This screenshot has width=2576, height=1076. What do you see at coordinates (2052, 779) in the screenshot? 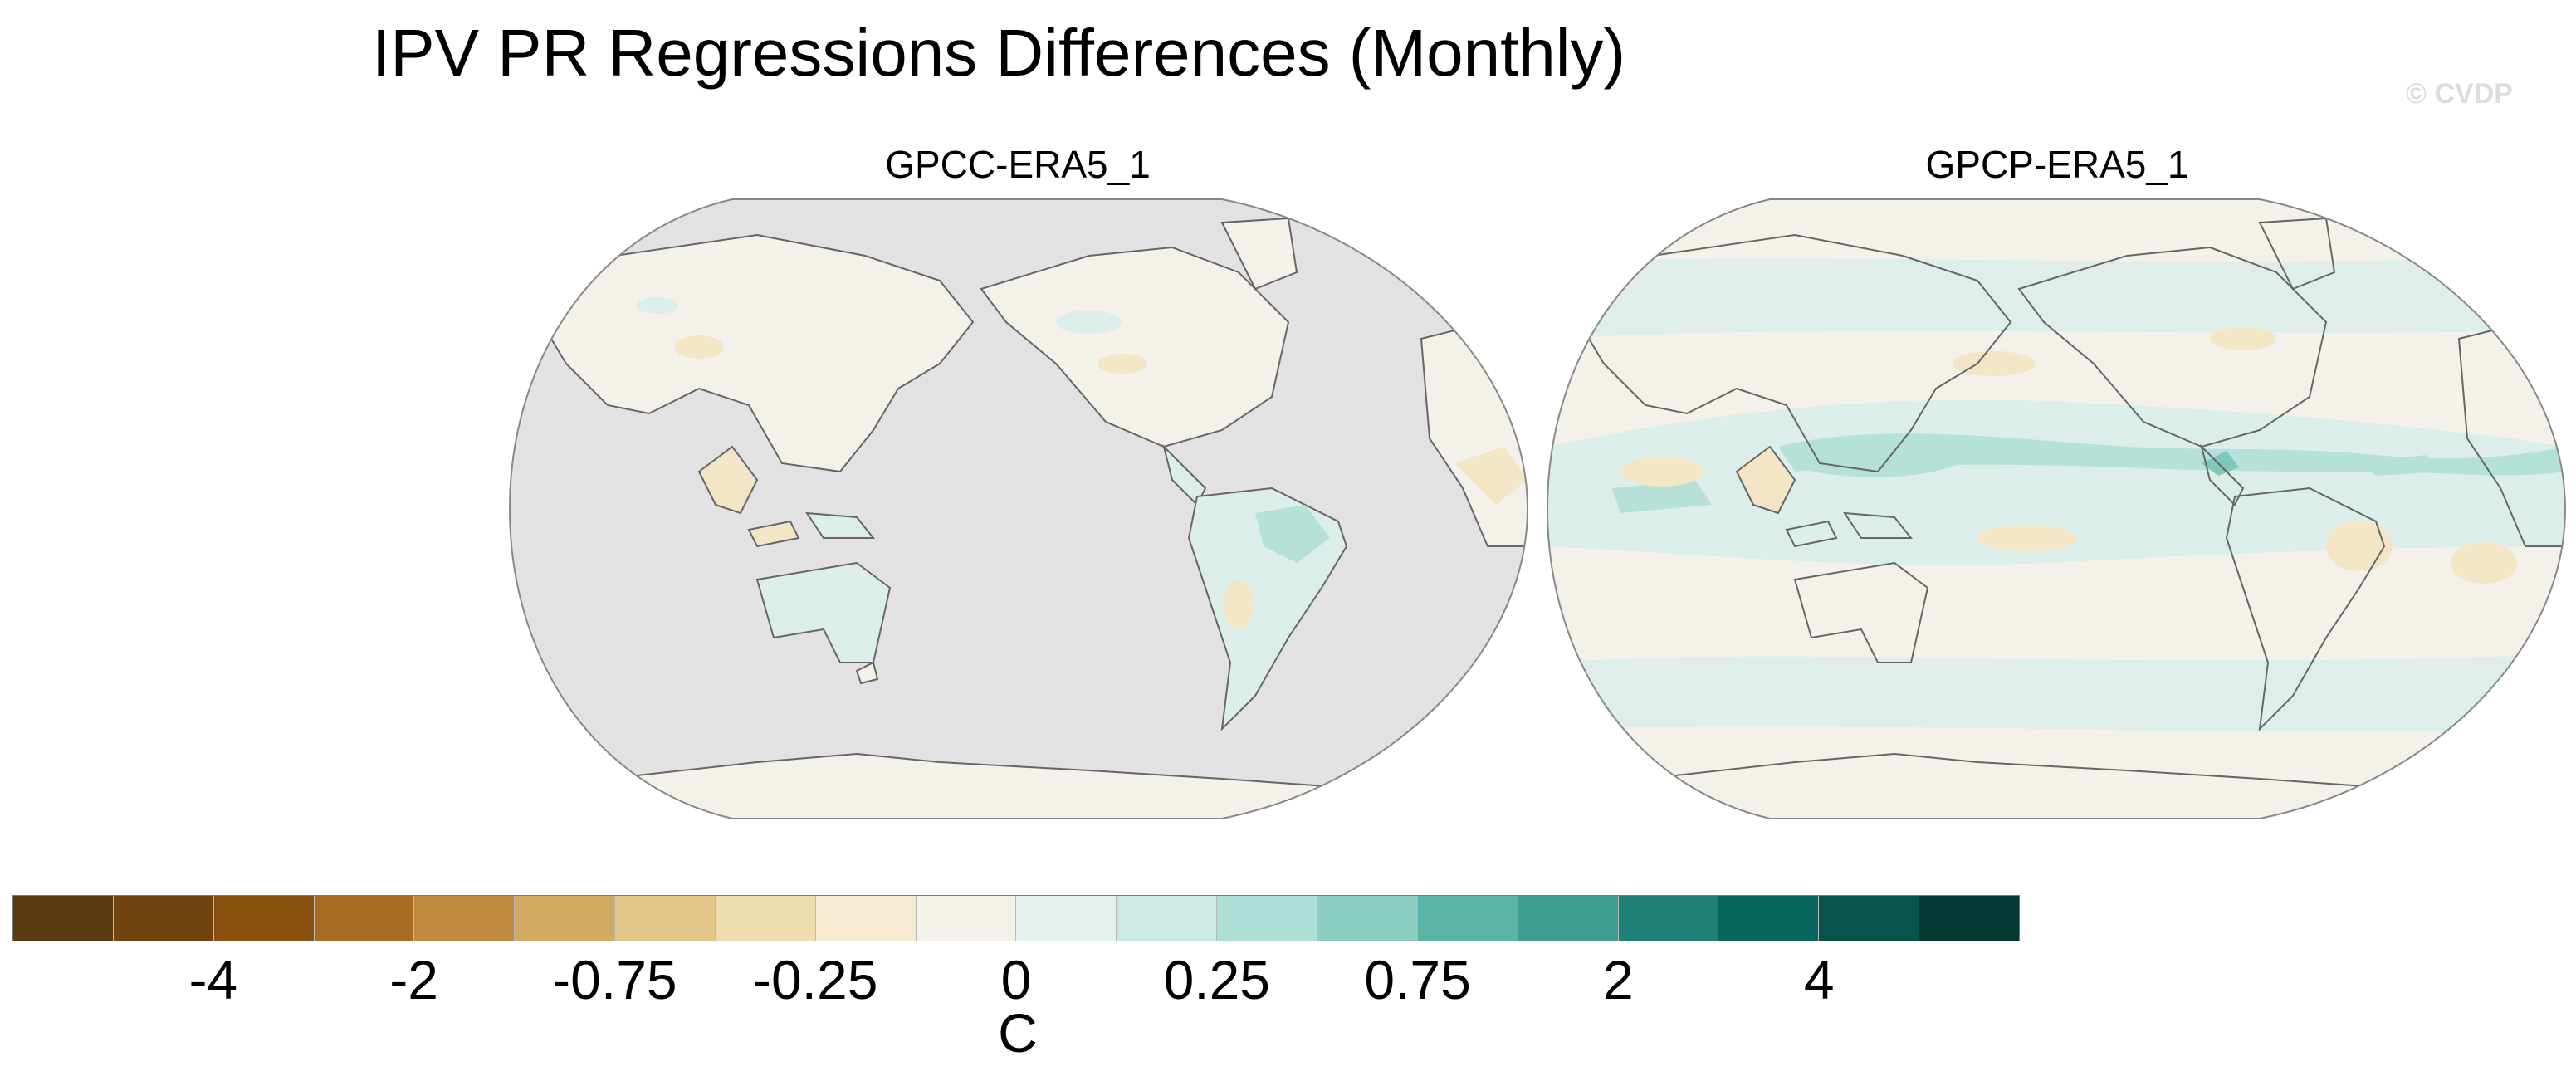
I see `coastline-antarctica` at bounding box center [2052, 779].